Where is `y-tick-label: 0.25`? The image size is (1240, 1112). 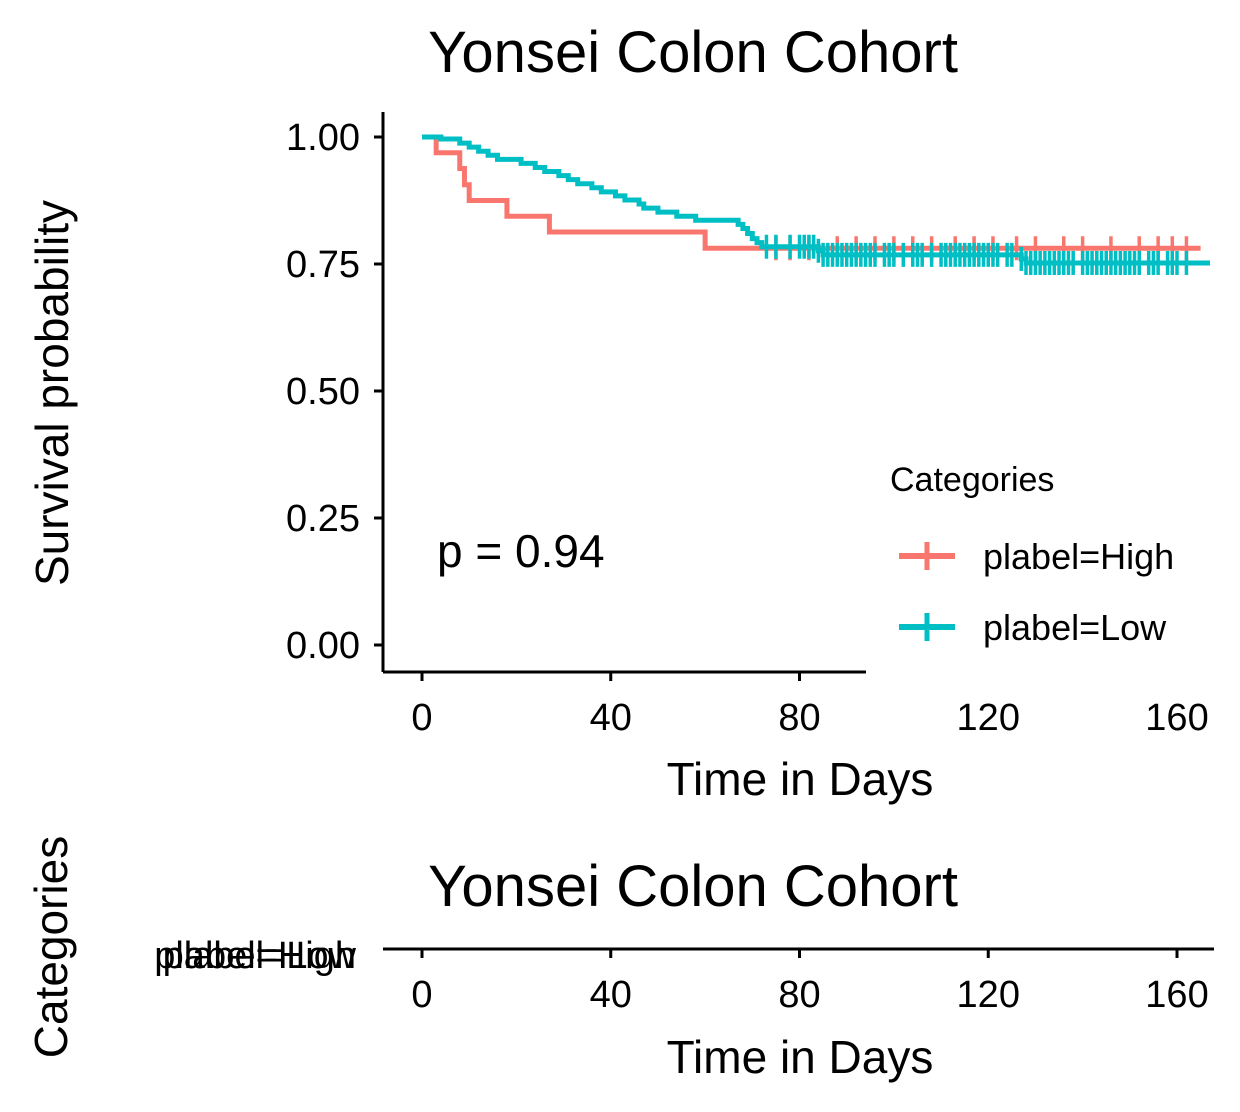 y-tick-label: 0.25 is located at coordinates (323, 519).